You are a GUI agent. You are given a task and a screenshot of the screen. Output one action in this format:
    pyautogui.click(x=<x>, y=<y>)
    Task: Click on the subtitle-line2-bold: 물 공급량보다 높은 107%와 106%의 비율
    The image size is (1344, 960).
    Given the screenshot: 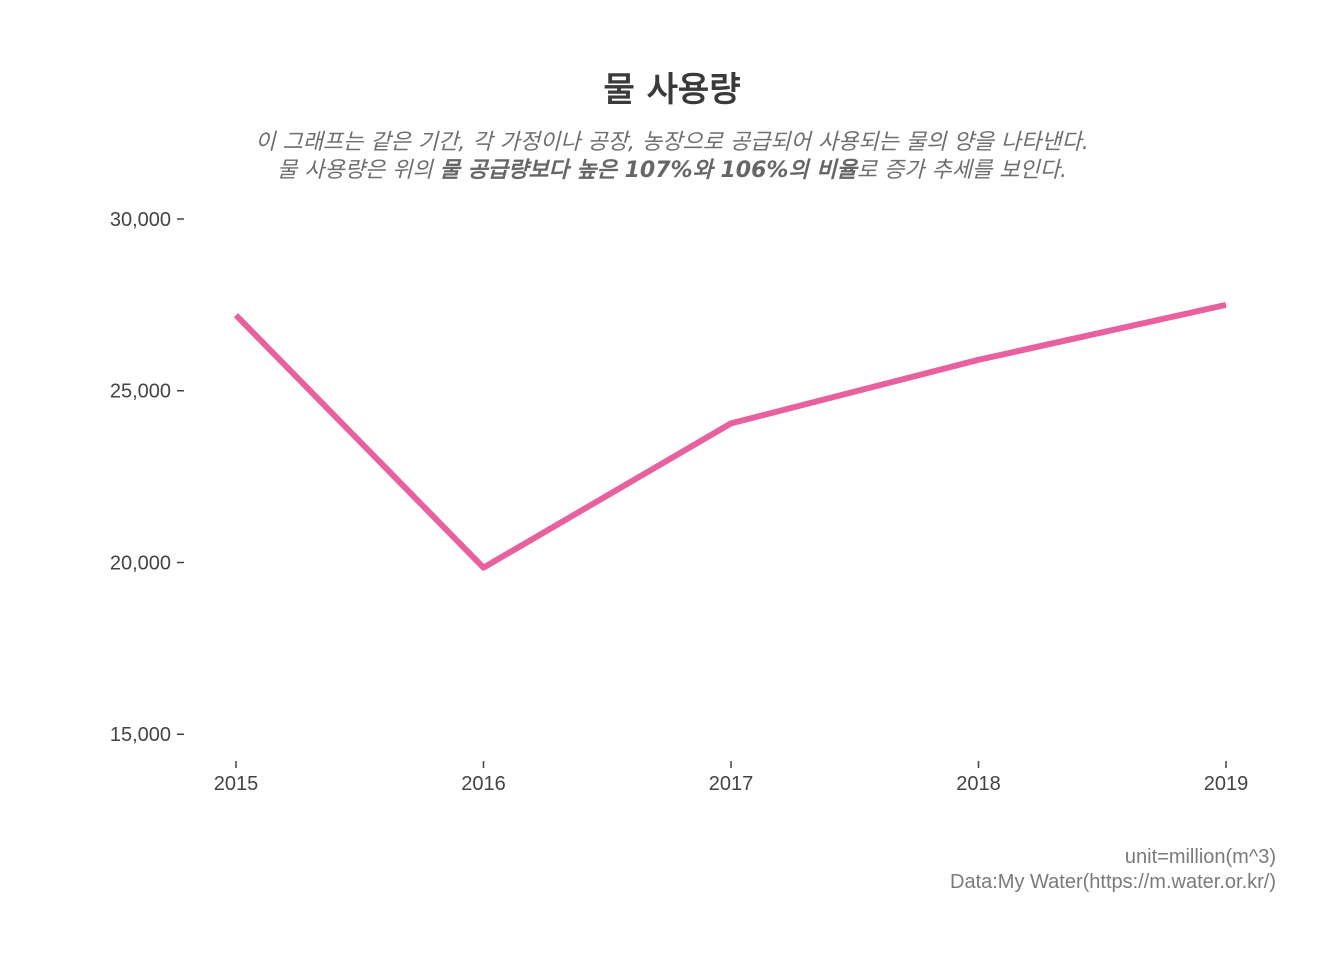 What is the action you would take?
    pyautogui.click(x=648, y=170)
    